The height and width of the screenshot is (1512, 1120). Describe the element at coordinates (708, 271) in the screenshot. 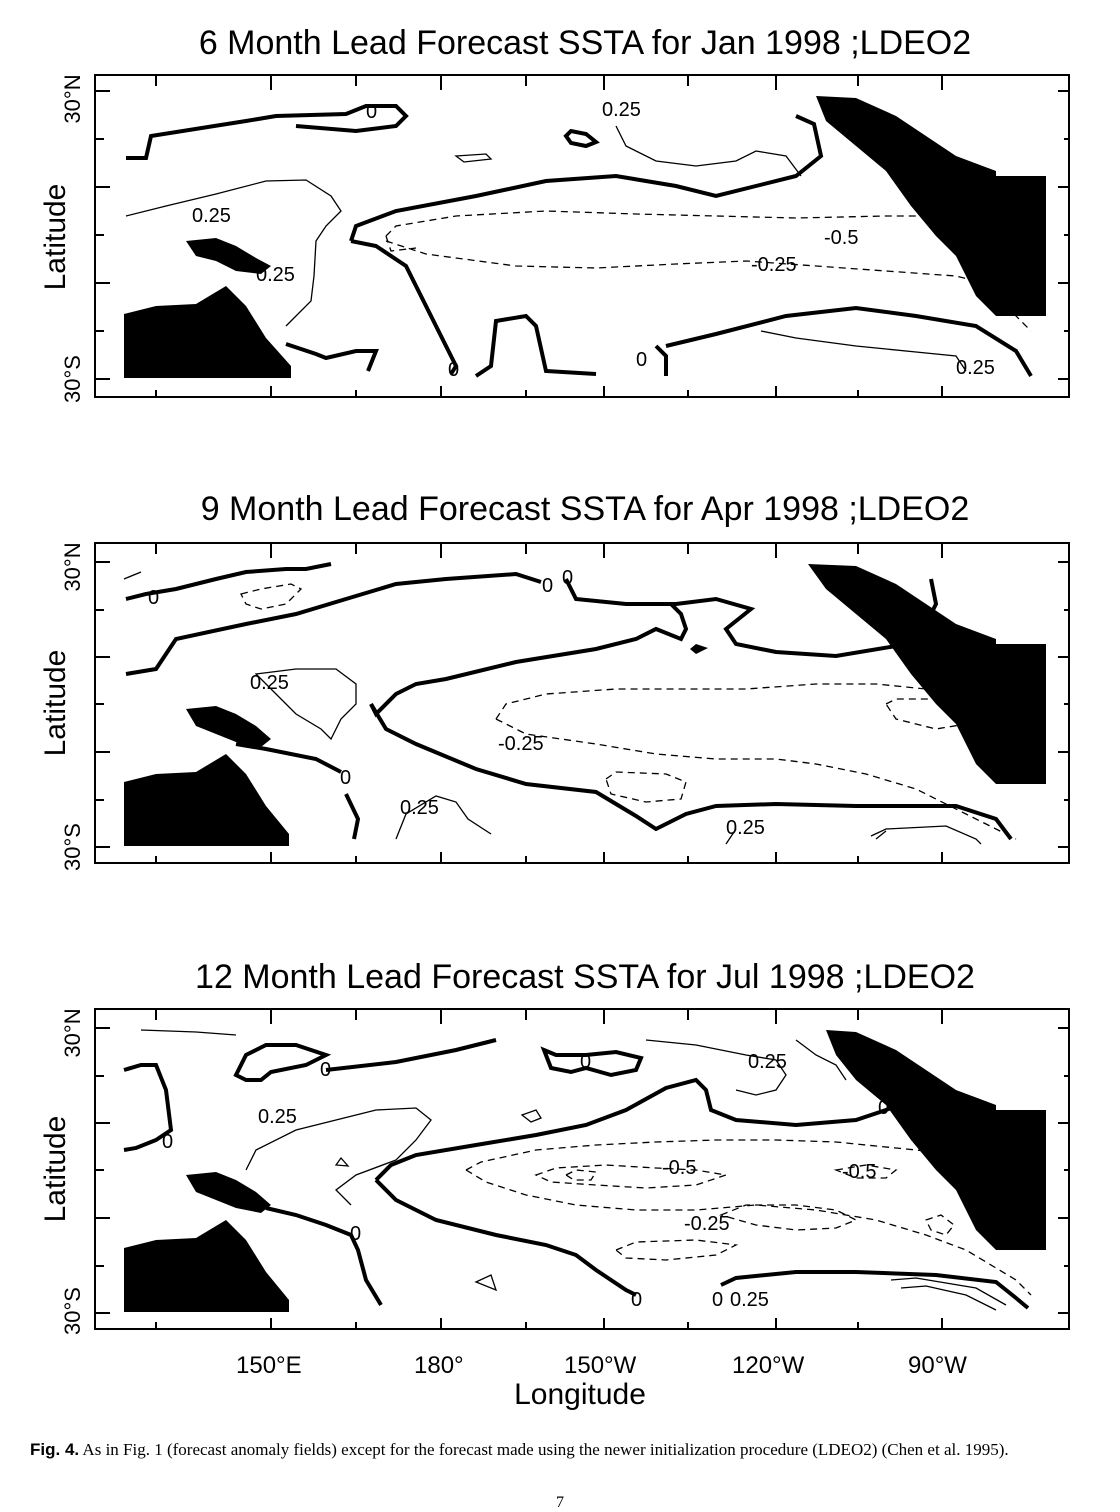

I see `panel-1-neg-contours` at that location.